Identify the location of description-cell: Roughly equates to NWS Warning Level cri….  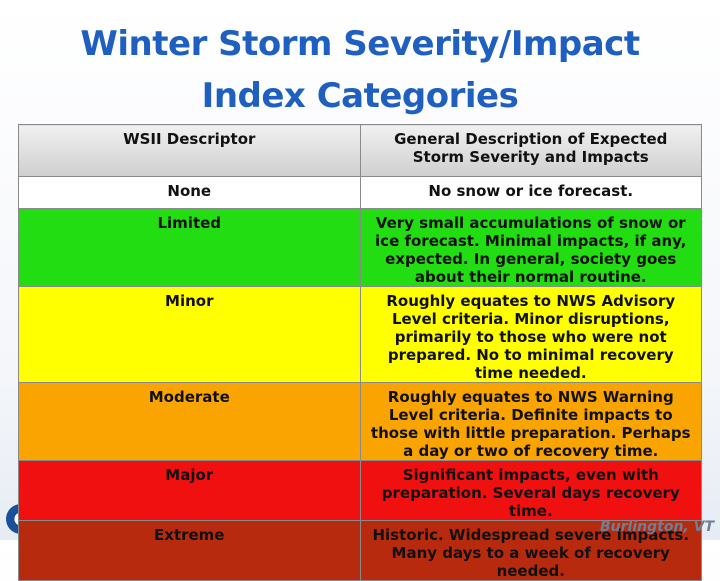
(530, 421).